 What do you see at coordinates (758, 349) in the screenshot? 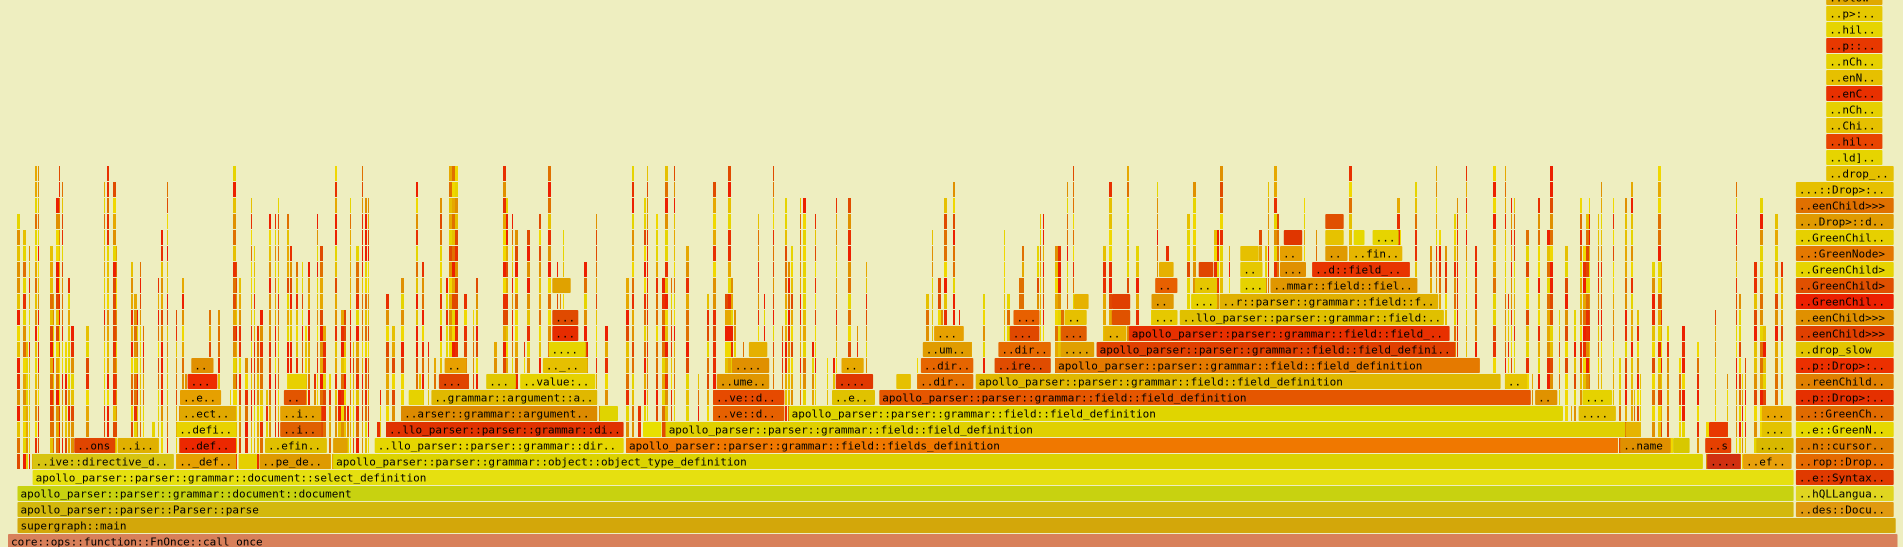
I see `flame-frame: ..e` at bounding box center [758, 349].